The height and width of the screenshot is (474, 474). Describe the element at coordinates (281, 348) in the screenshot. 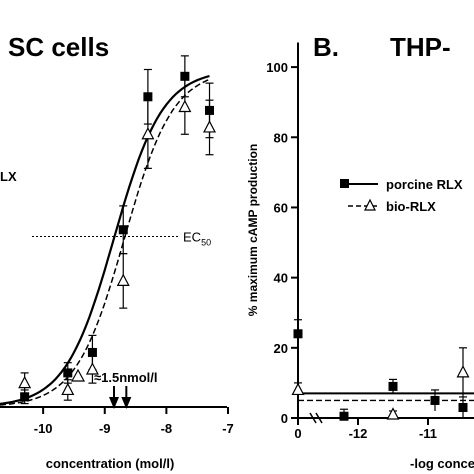

I see `panel-b-y-tick-label: 20` at that location.